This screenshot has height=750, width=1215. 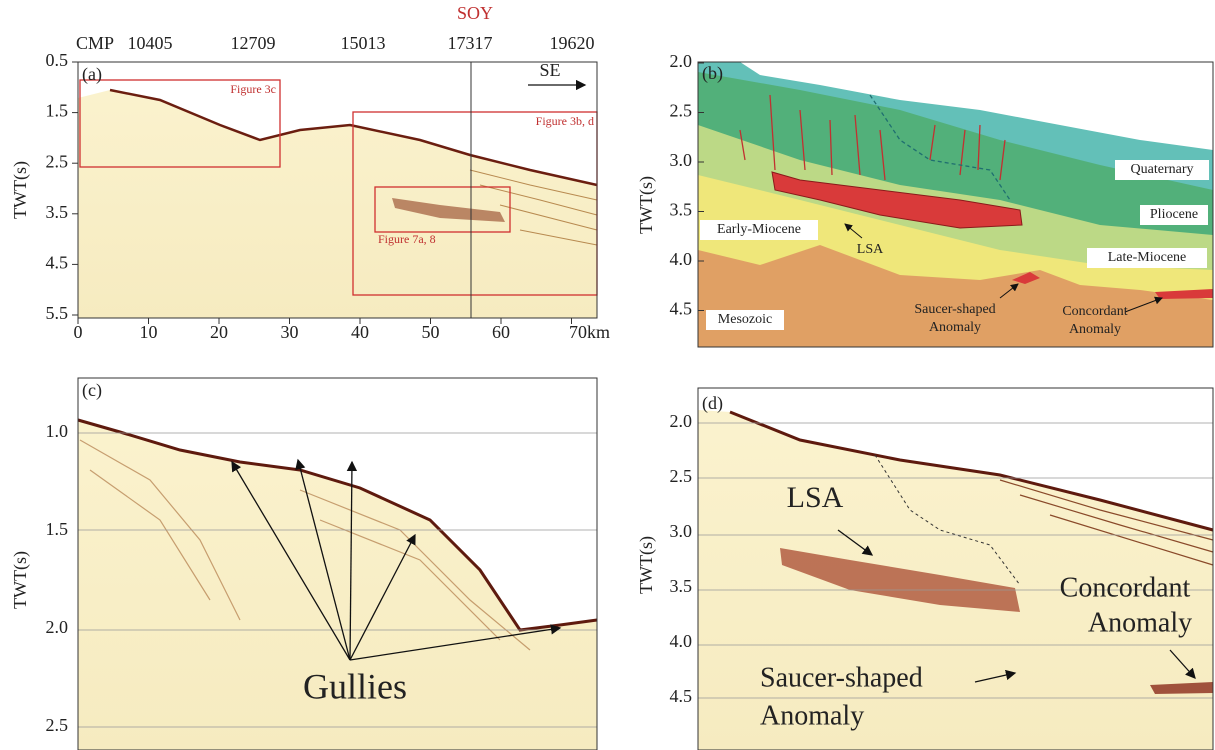 I want to click on panel-label: (b), so click(x=712, y=73).